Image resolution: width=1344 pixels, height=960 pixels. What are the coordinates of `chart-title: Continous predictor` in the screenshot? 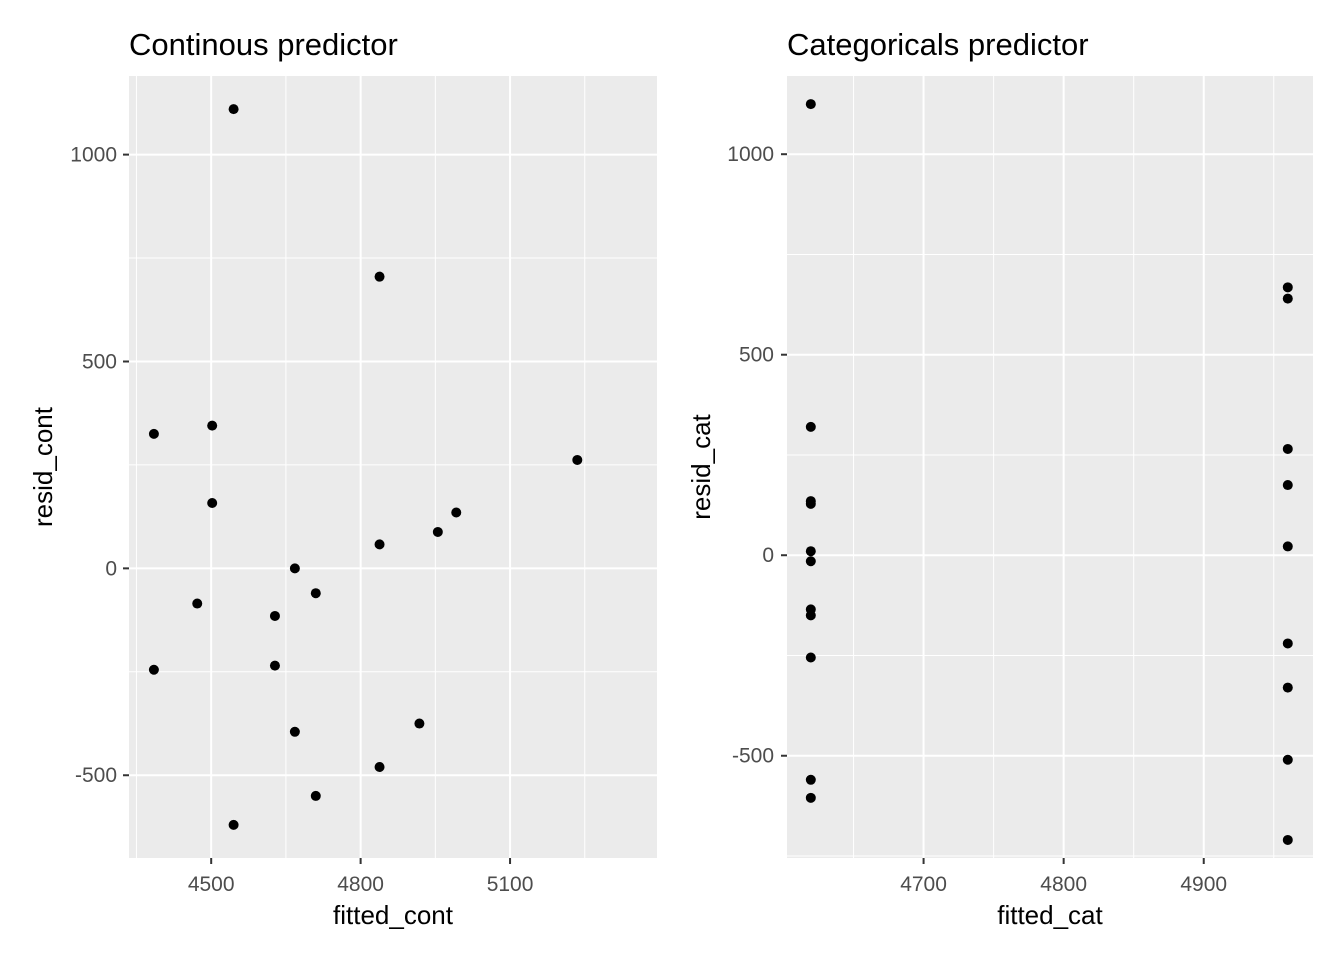 It's located at (263, 44).